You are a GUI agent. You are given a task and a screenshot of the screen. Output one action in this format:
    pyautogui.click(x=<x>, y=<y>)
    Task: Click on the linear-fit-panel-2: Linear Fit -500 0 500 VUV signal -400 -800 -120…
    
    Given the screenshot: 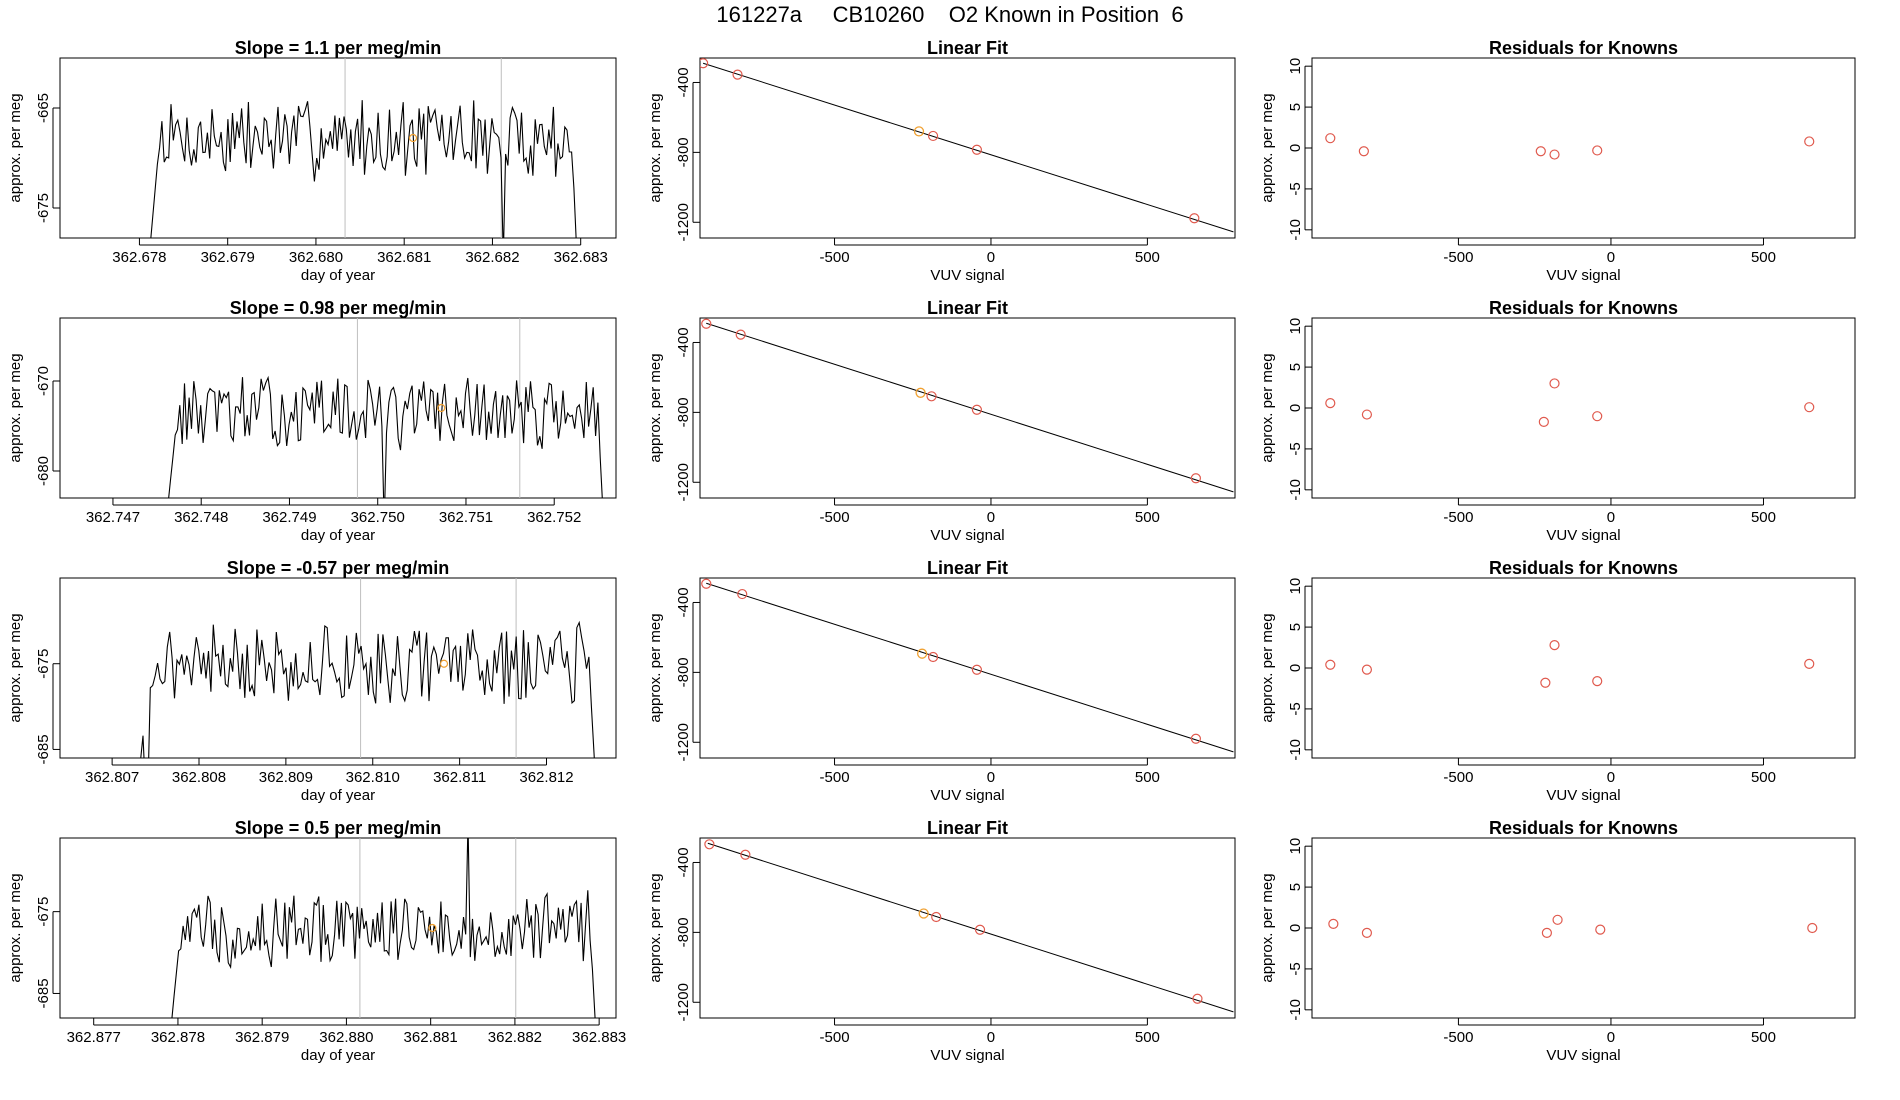 What is the action you would take?
    pyautogui.click(x=941, y=421)
    